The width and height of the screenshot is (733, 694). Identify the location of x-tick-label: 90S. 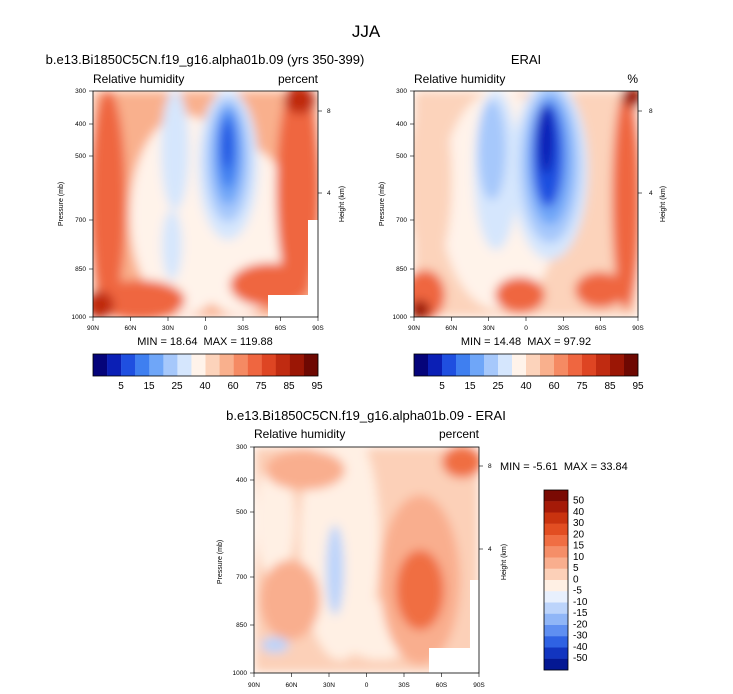
(638, 328).